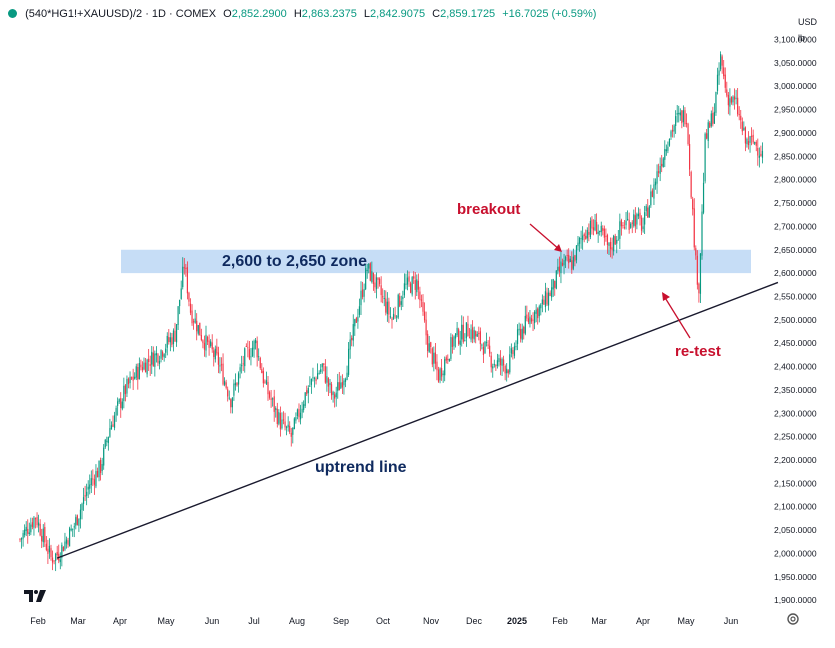 Image resolution: width=835 pixels, height=648 pixels. What do you see at coordinates (795, 530) in the screenshot?
I see `y-tick-label: 2,050.0000` at bounding box center [795, 530].